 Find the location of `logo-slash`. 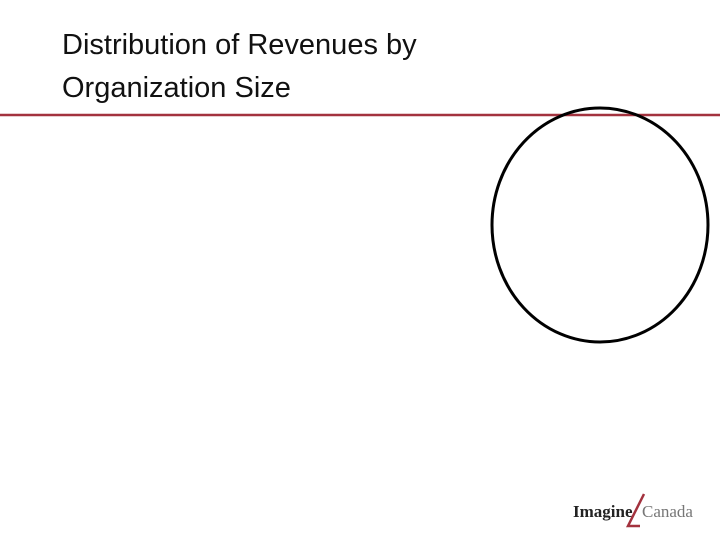

logo-slash is located at coordinates (635, 510).